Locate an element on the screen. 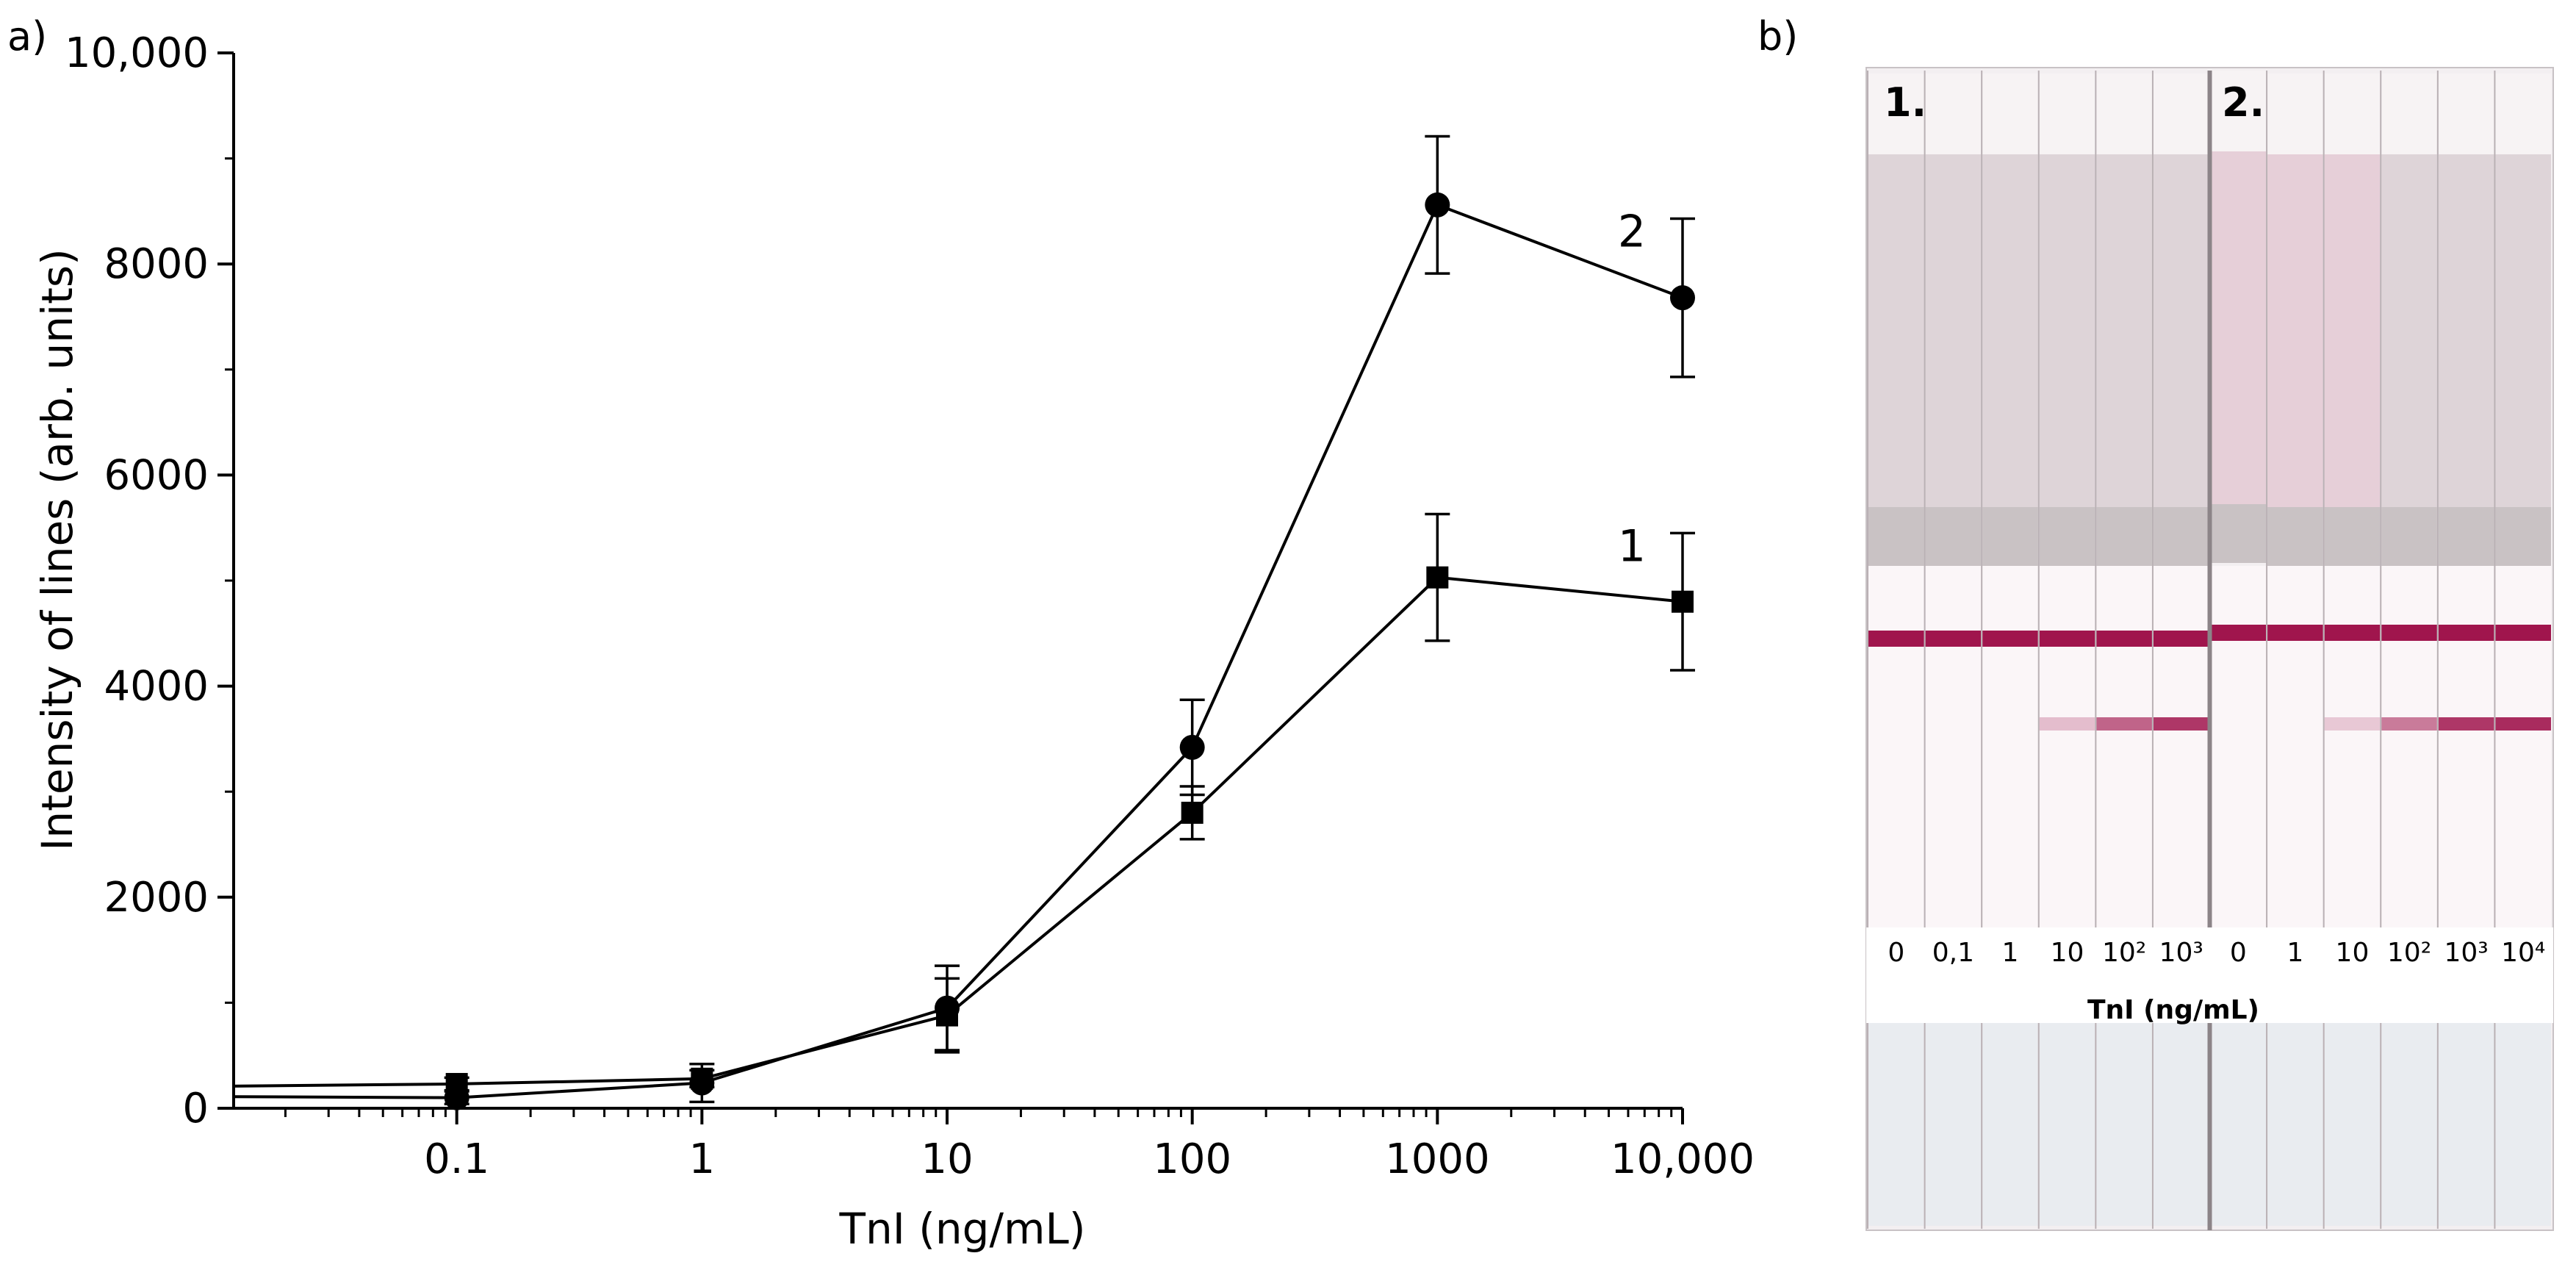  y-tick-label: 4000 is located at coordinates (156, 687).